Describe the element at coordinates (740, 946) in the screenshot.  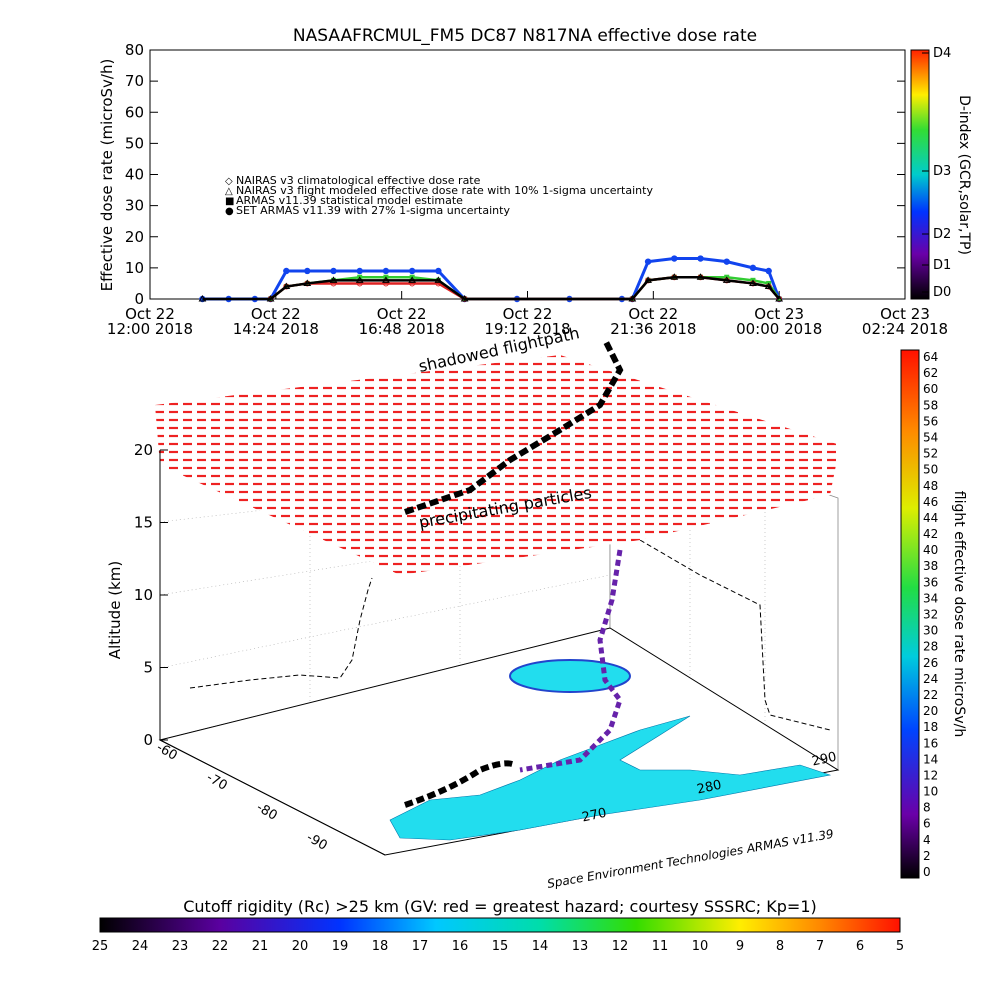
I see `cutoff-colorbar-label: 9` at that location.